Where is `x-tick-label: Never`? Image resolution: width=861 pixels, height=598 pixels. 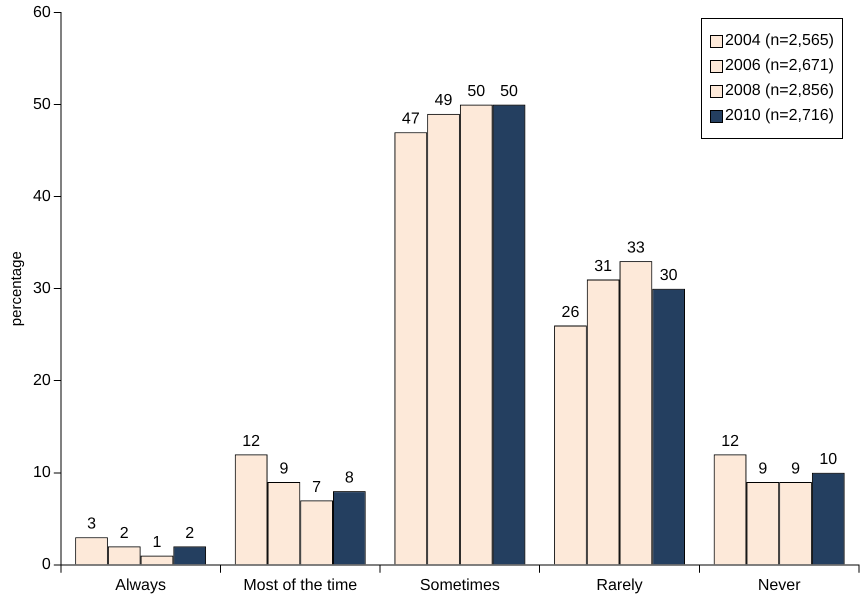
x-tick-label: Never is located at coordinates (780, 585).